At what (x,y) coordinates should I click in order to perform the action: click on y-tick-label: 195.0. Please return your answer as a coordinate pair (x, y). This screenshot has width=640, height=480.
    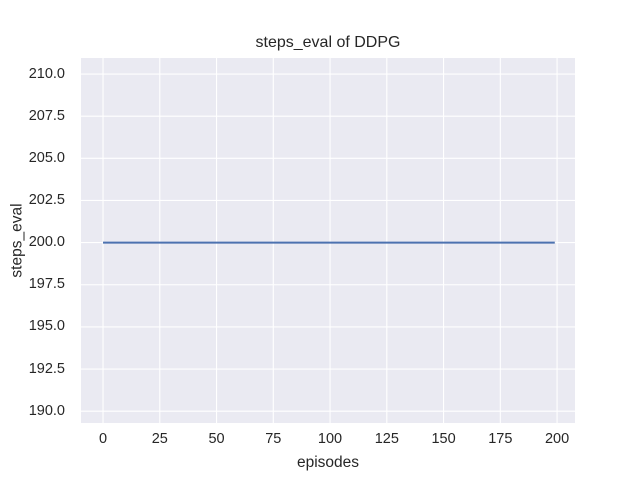
    Looking at the image, I should click on (46, 326).